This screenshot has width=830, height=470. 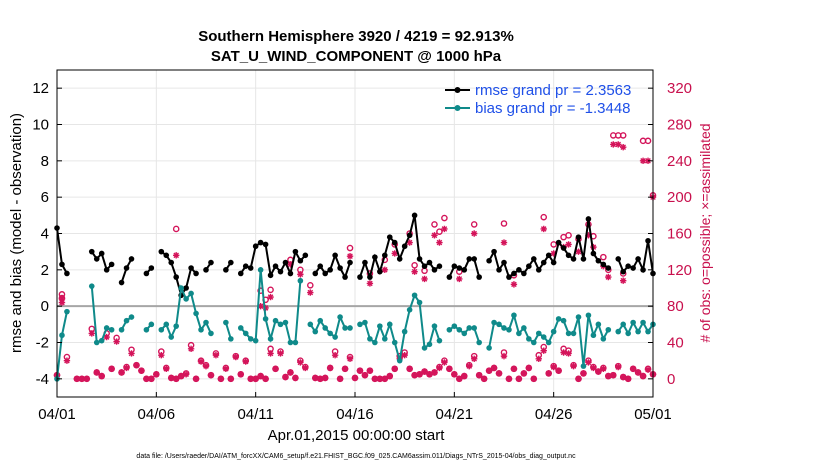 What do you see at coordinates (653, 414) in the screenshot?
I see `x-tick-label: 05/01` at bounding box center [653, 414].